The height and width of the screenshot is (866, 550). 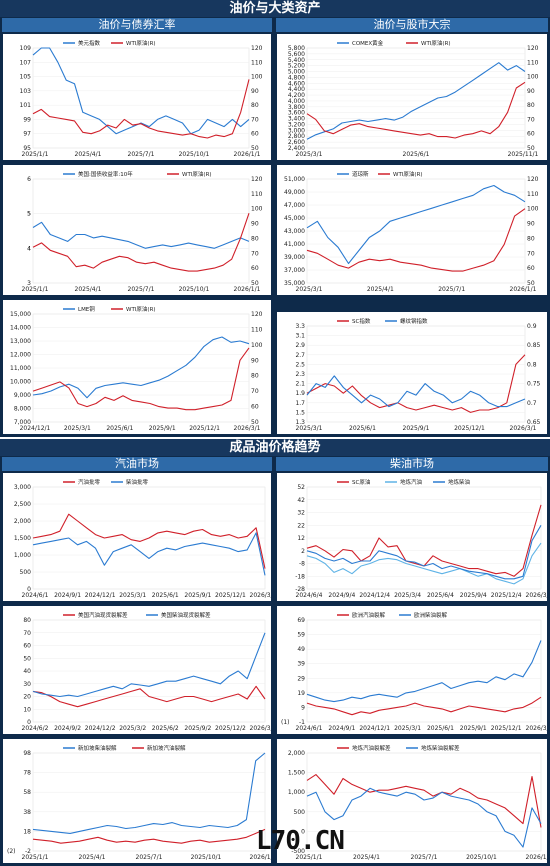 I want to click on y-tick-label: 3,000, so click(x=296, y=130).